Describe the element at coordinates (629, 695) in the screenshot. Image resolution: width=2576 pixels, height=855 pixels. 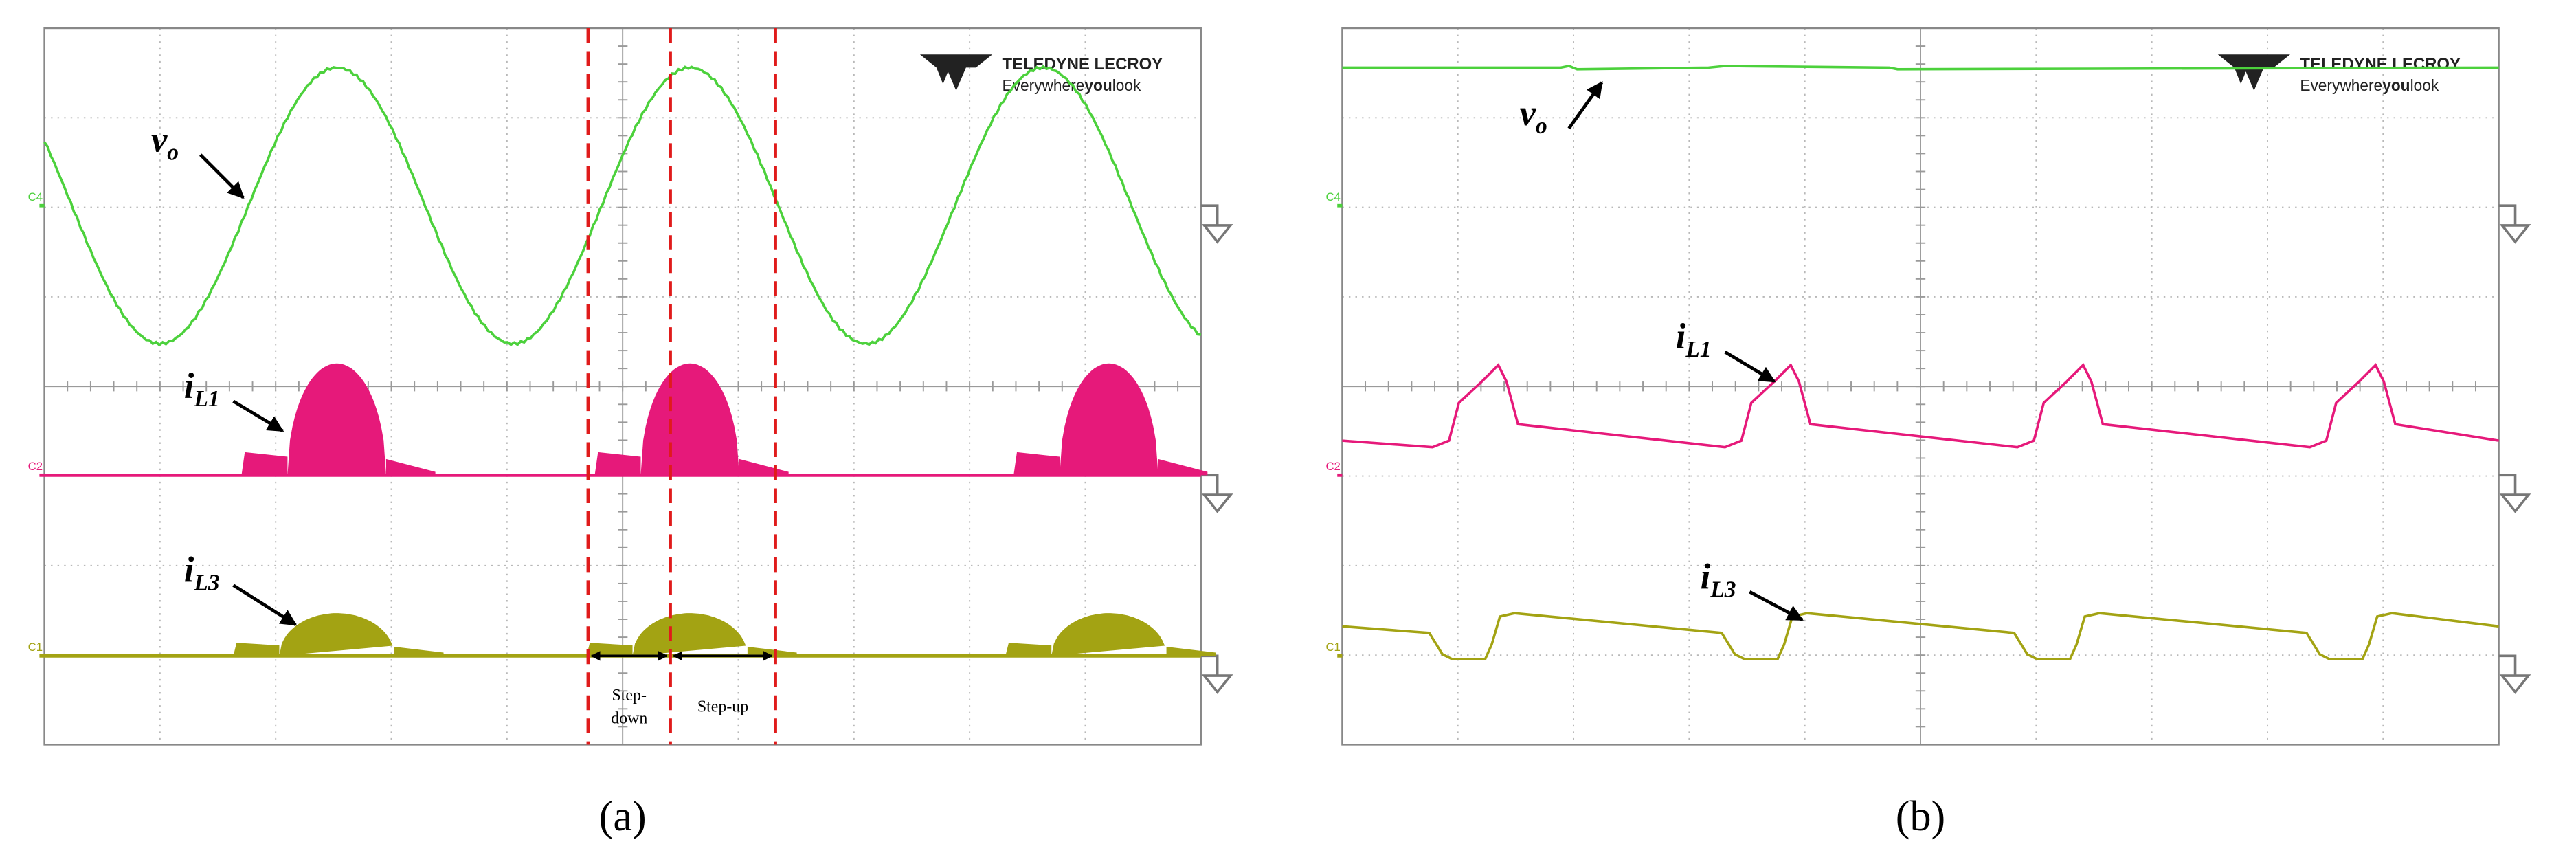
I see `interval-label: Step-` at that location.